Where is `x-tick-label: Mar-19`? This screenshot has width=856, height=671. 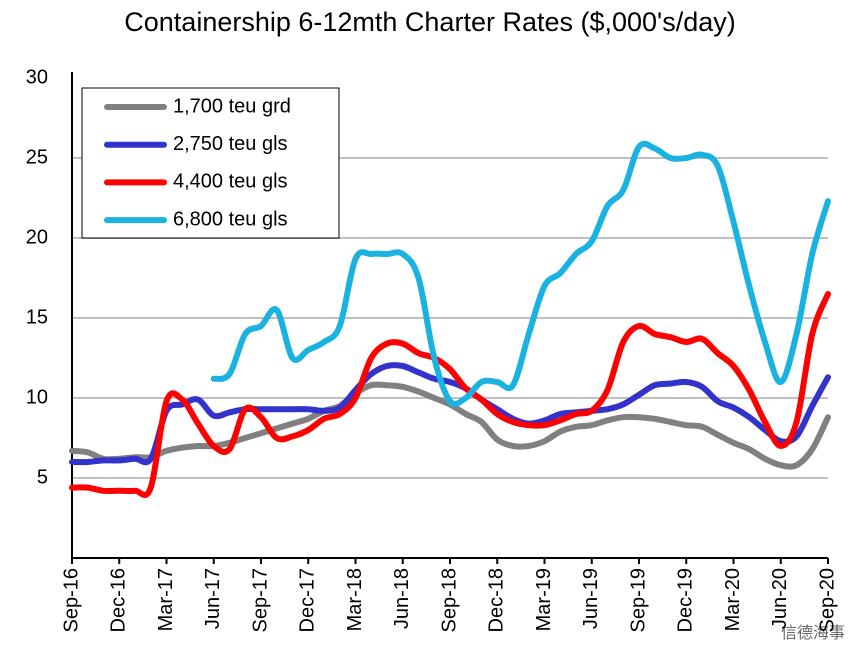 x-tick-label: Mar-19 is located at coordinates (544, 599).